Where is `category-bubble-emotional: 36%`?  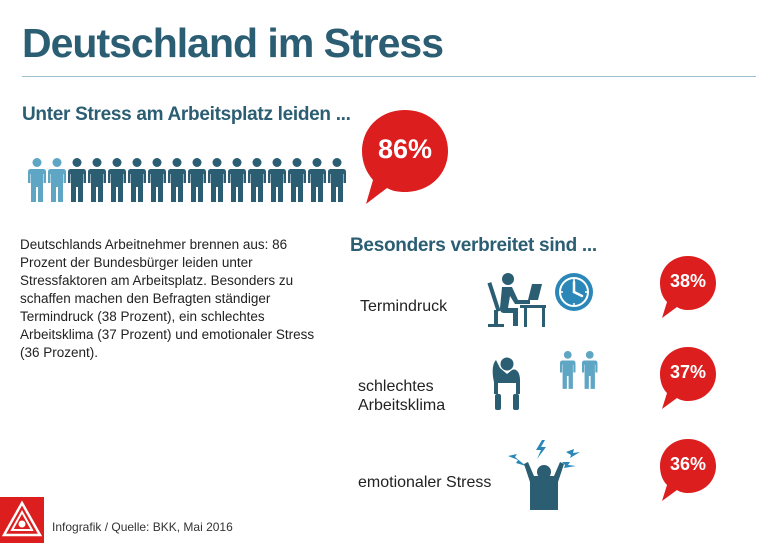 category-bubble-emotional: 36% is located at coordinates (688, 470).